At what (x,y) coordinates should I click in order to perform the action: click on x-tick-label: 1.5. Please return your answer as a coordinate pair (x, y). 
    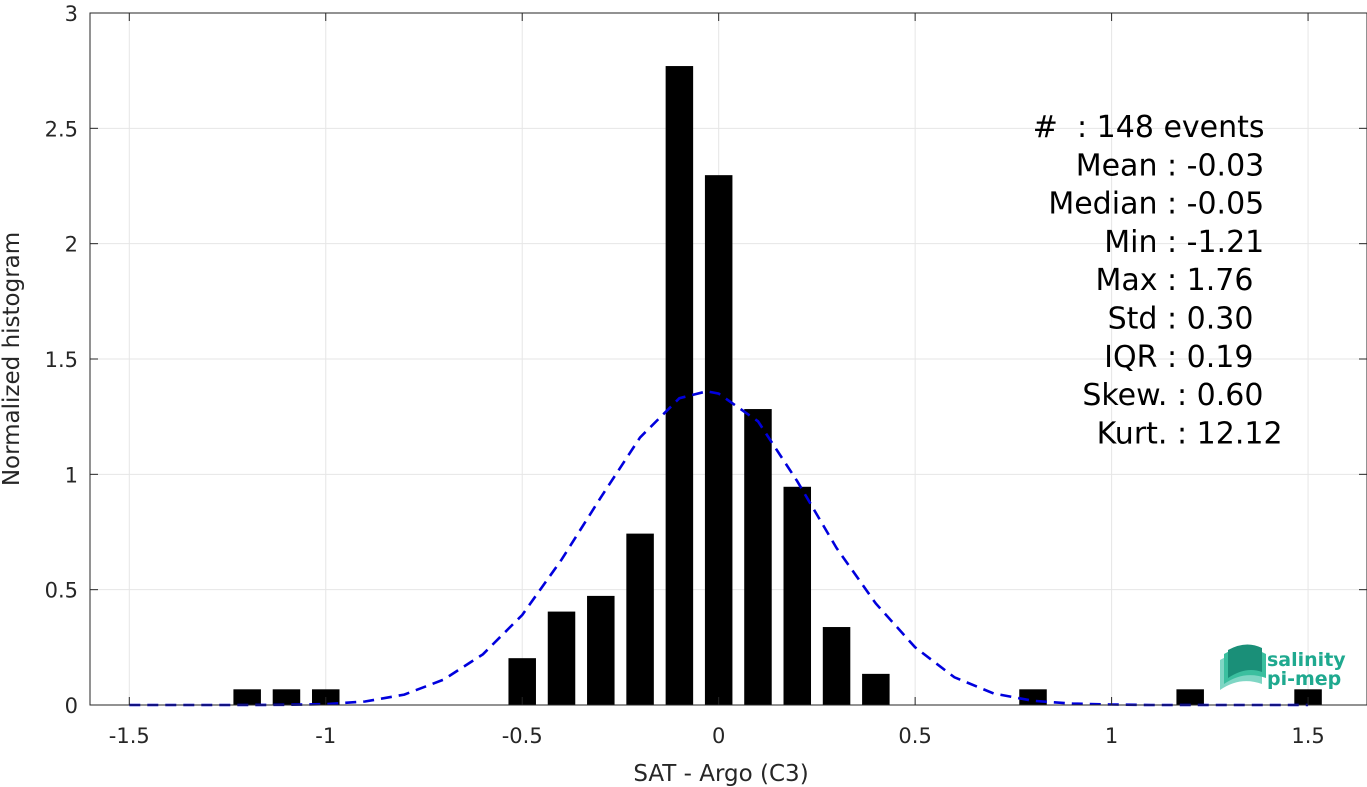
    Looking at the image, I should click on (1307, 736).